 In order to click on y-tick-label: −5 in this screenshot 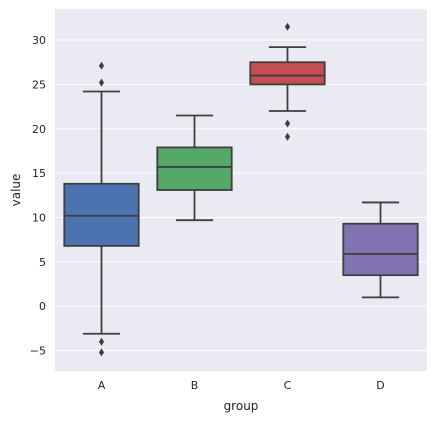, I will do `click(38, 351)`.